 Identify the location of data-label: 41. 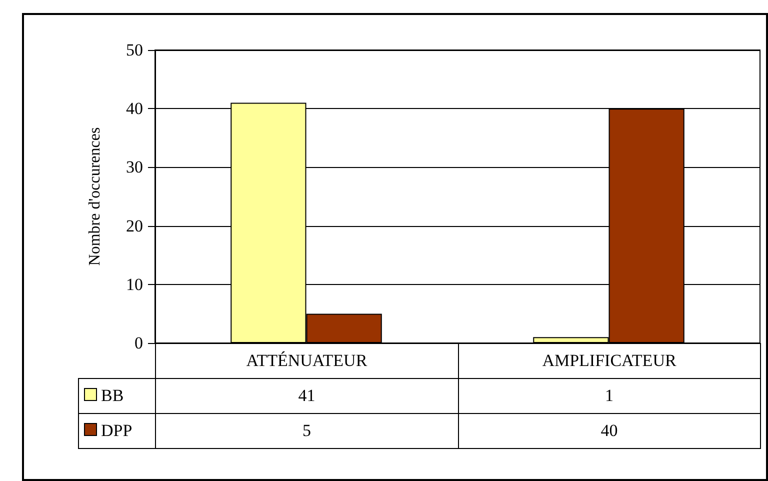
(306, 396).